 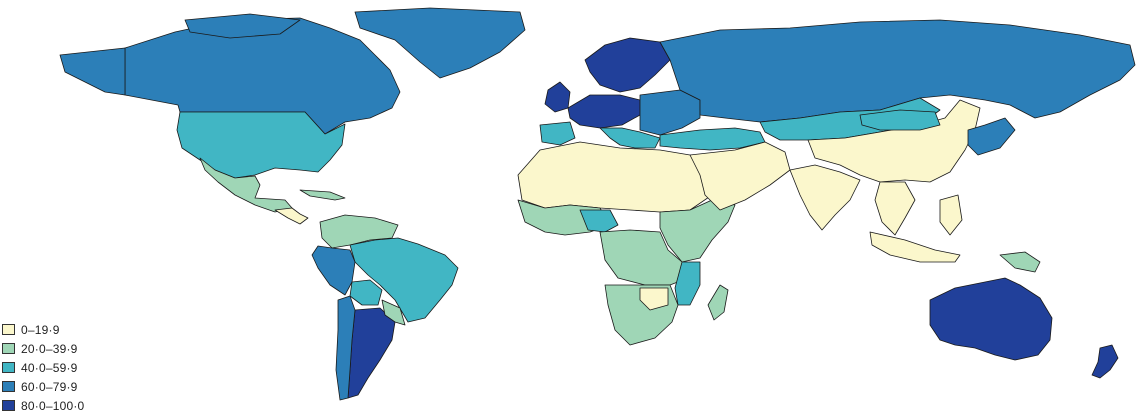 What do you see at coordinates (604, 111) in the screenshot?
I see `region-western-europe` at bounding box center [604, 111].